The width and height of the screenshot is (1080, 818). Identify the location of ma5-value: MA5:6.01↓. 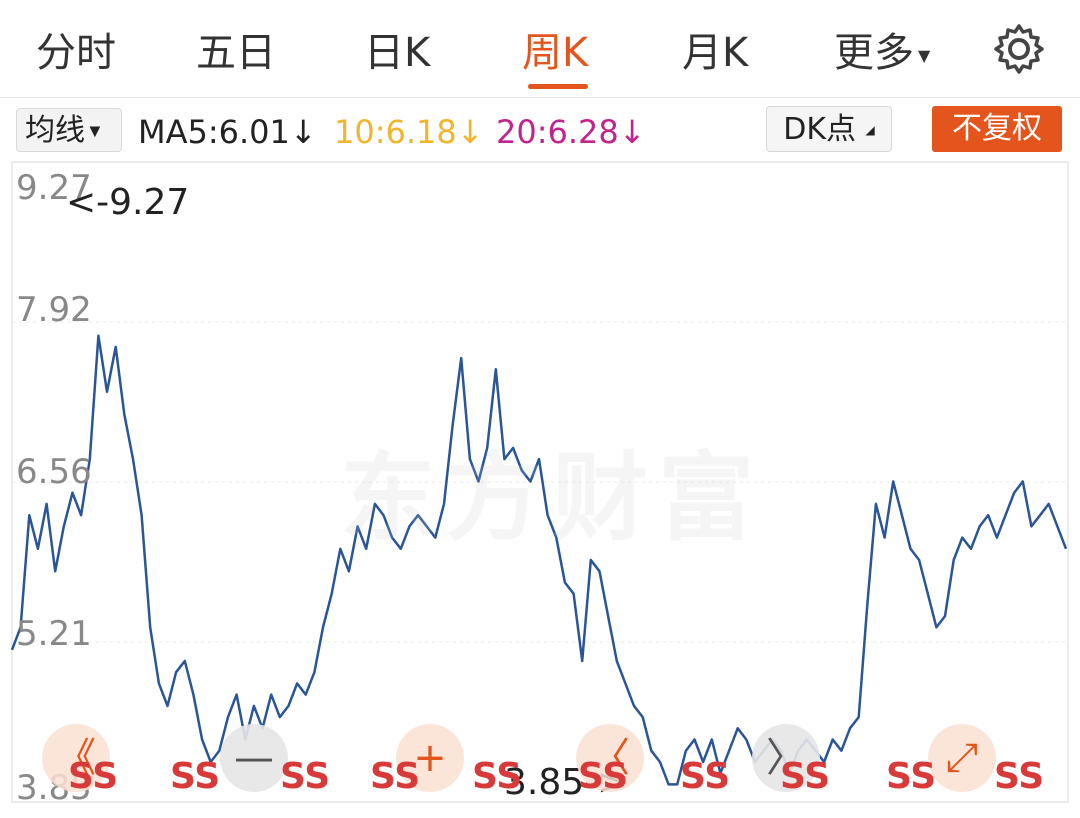
(227, 132).